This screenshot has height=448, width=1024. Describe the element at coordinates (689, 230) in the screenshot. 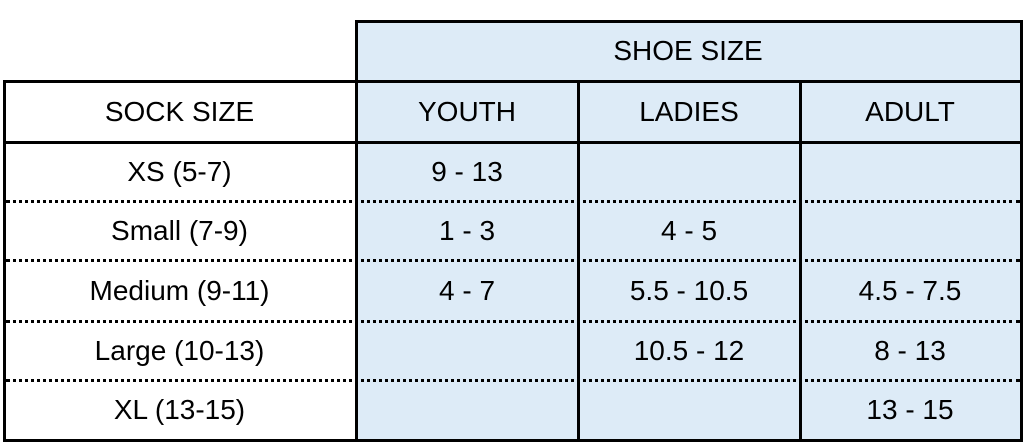

I see `ladies-shoe-size-cell: 4 - 5` at that location.